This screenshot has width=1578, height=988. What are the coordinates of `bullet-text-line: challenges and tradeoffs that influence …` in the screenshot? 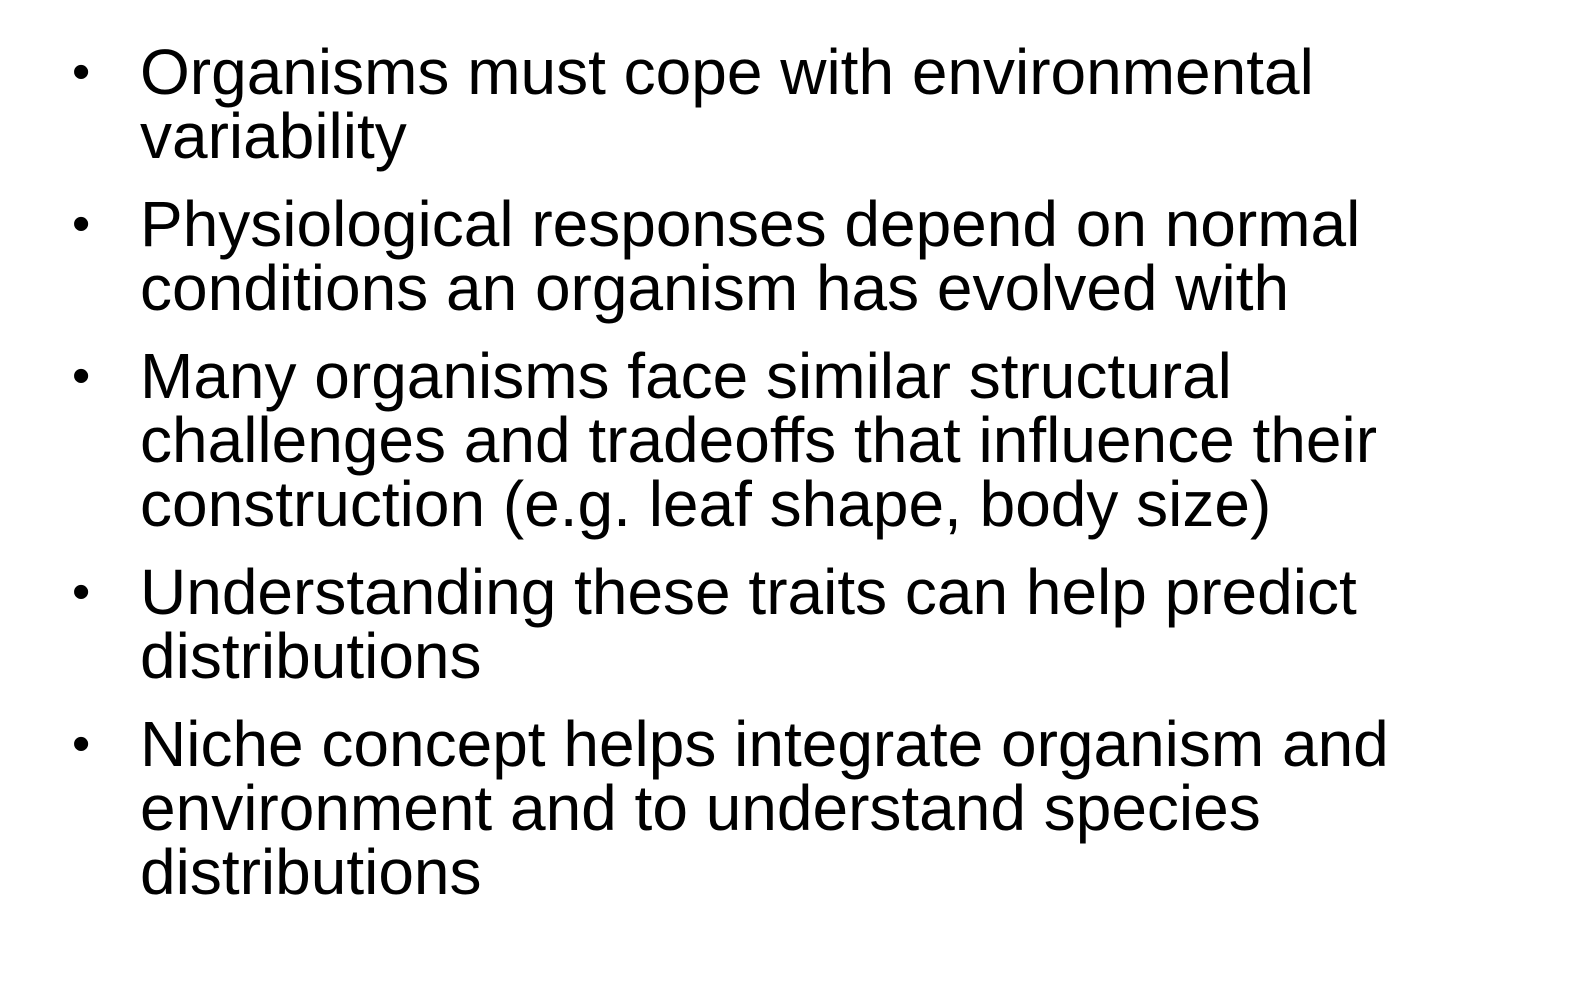 It's located at (758, 440).